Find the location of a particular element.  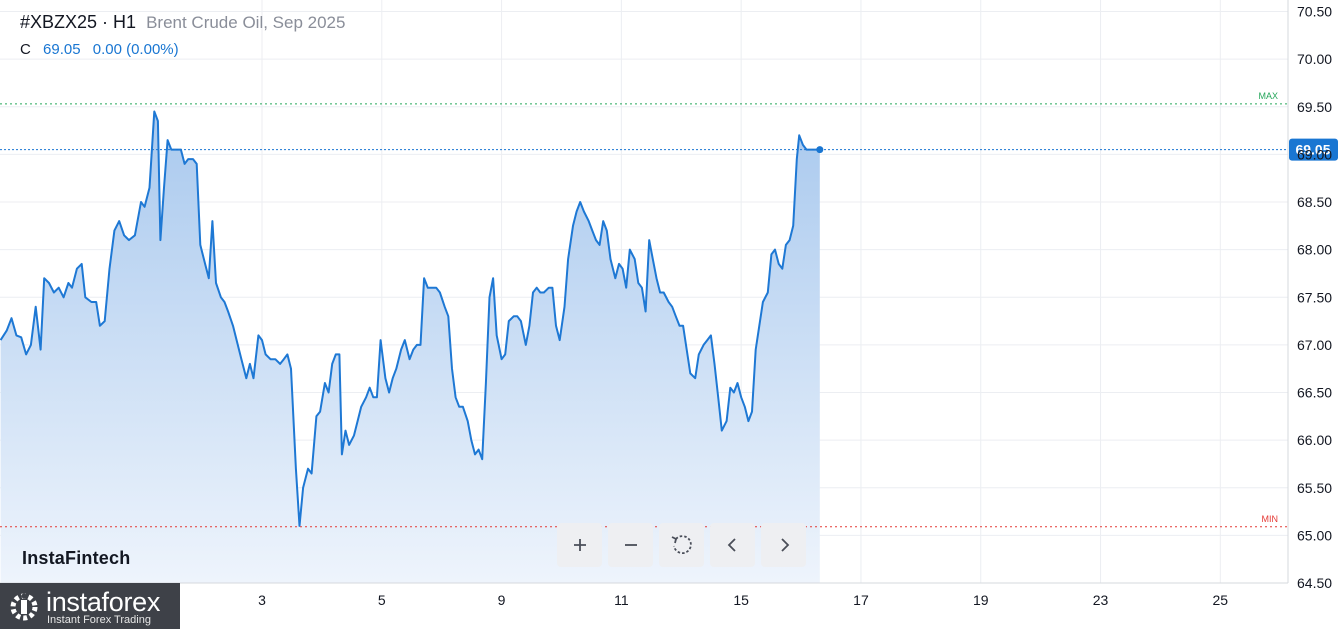

y-tick-label: 69.50 is located at coordinates (1314, 107).